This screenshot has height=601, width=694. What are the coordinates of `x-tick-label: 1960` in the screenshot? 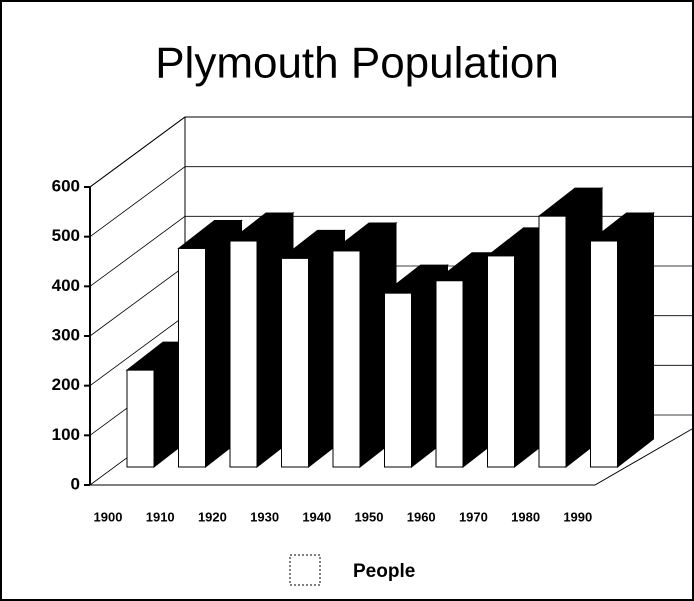 It's located at (421, 516).